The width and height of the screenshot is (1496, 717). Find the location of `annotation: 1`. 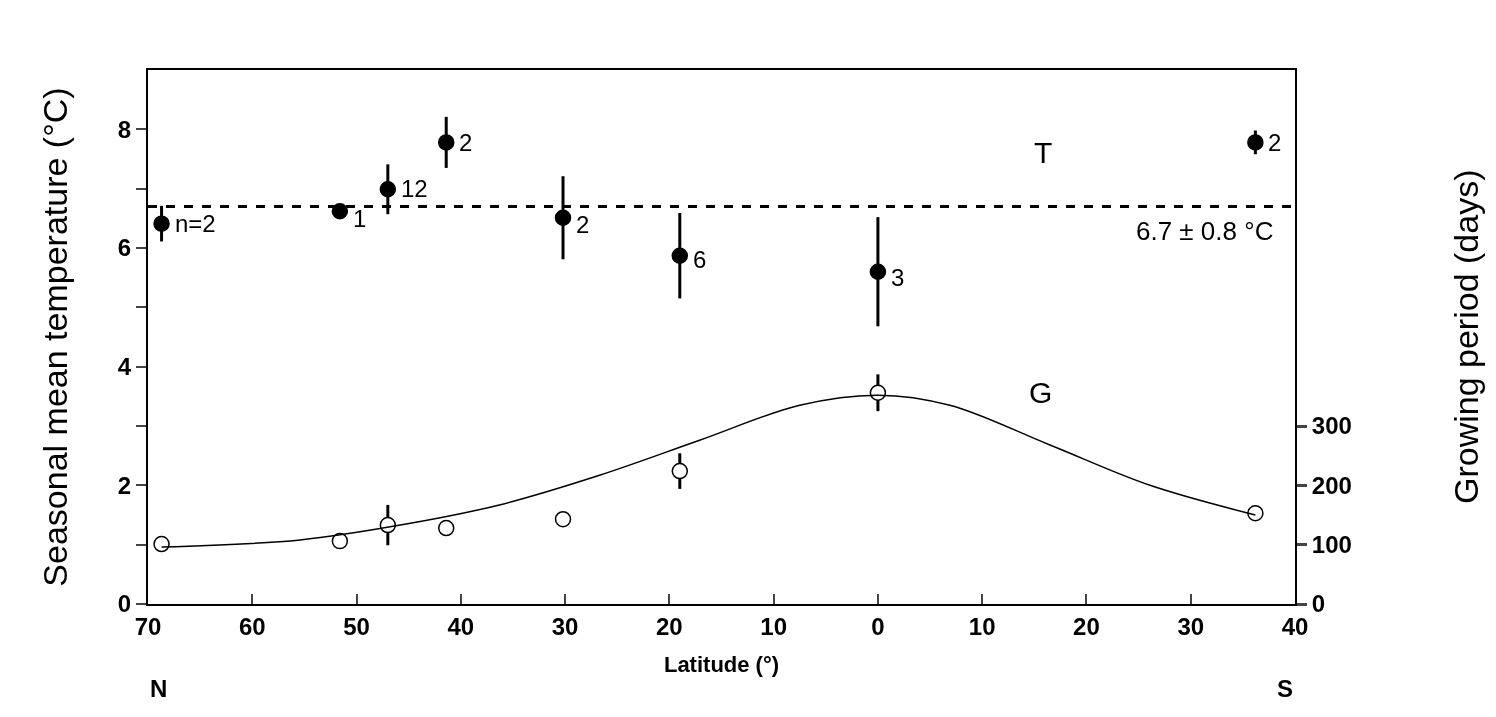

annotation: 1 is located at coordinates (360, 218).